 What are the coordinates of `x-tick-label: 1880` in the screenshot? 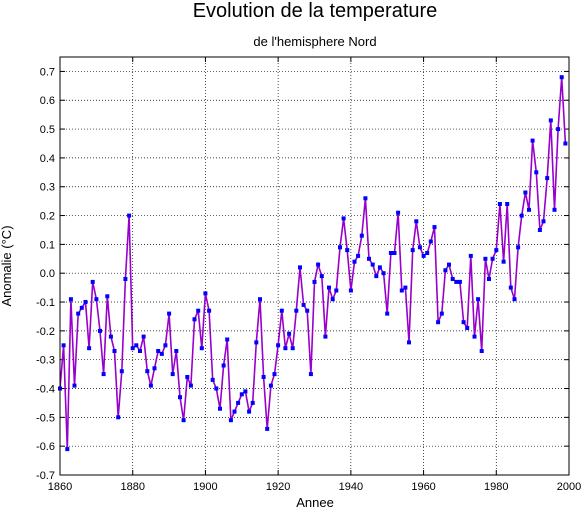 It's located at (132, 487).